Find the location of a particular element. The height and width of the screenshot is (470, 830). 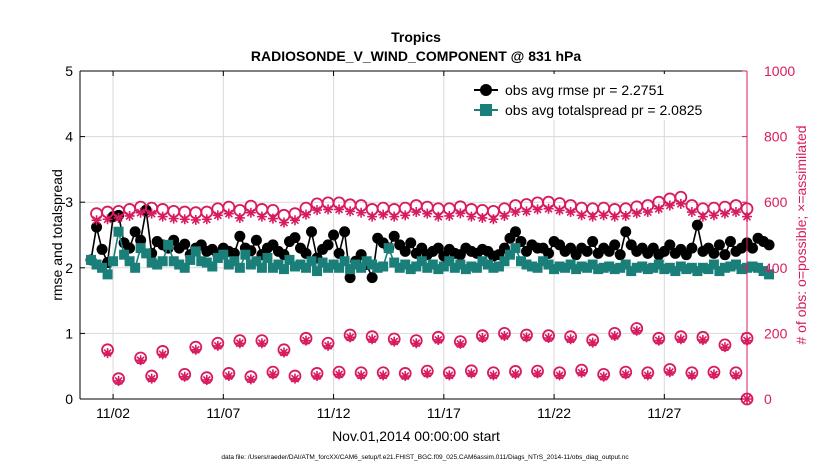

y-tick-label-right: 200 is located at coordinates (776, 333).